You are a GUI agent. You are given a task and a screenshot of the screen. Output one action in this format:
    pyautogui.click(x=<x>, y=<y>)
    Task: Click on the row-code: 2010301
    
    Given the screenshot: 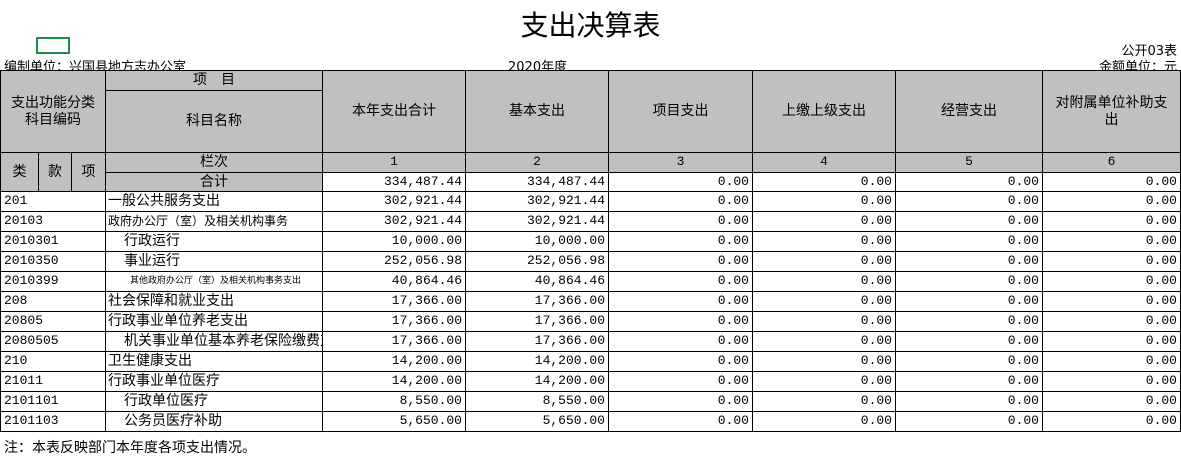 What is the action you would take?
    pyautogui.click(x=53, y=241)
    